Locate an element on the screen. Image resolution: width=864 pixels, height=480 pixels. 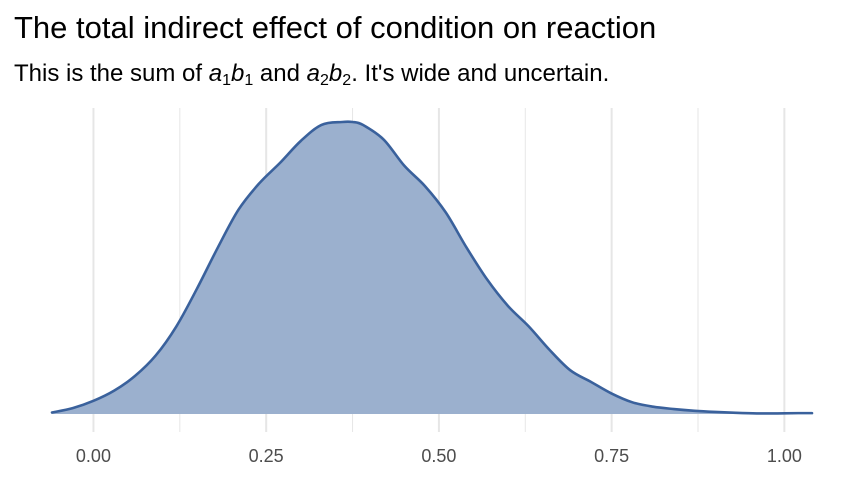
subtitle-var-a1: a is located at coordinates (215, 73).